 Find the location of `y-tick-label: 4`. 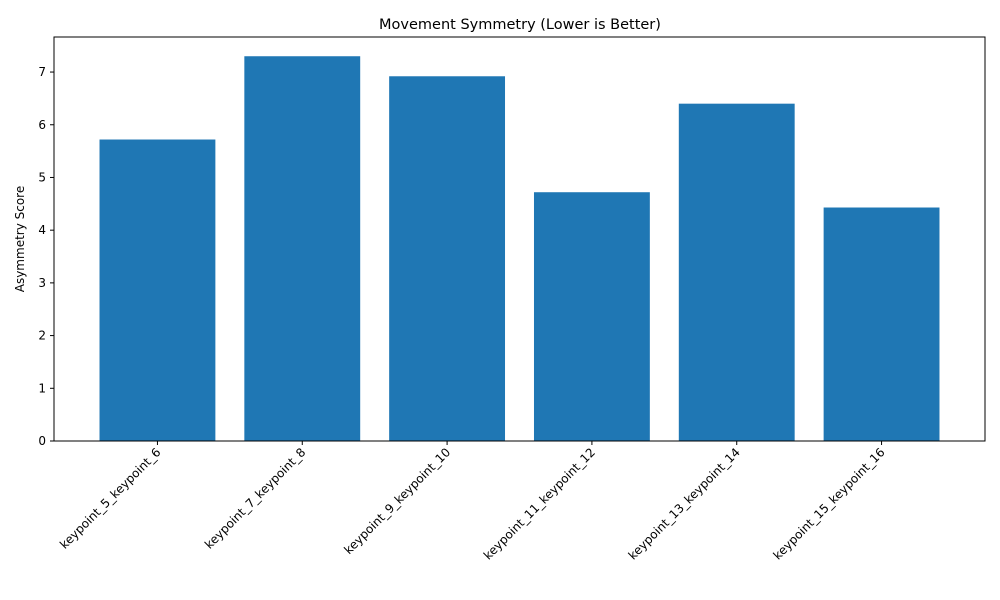

y-tick-label: 4 is located at coordinates (42, 230).